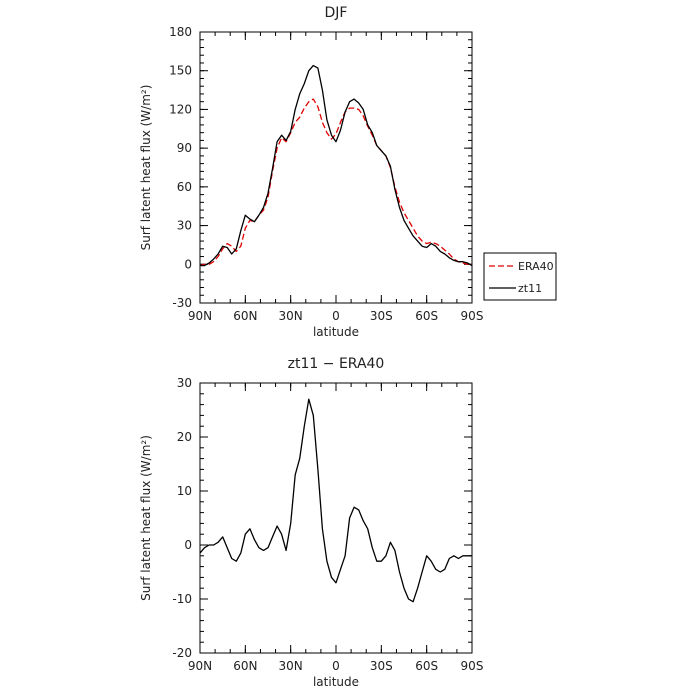  Describe the element at coordinates (335, 500) in the screenshot. I see `series-line-difference` at that location.